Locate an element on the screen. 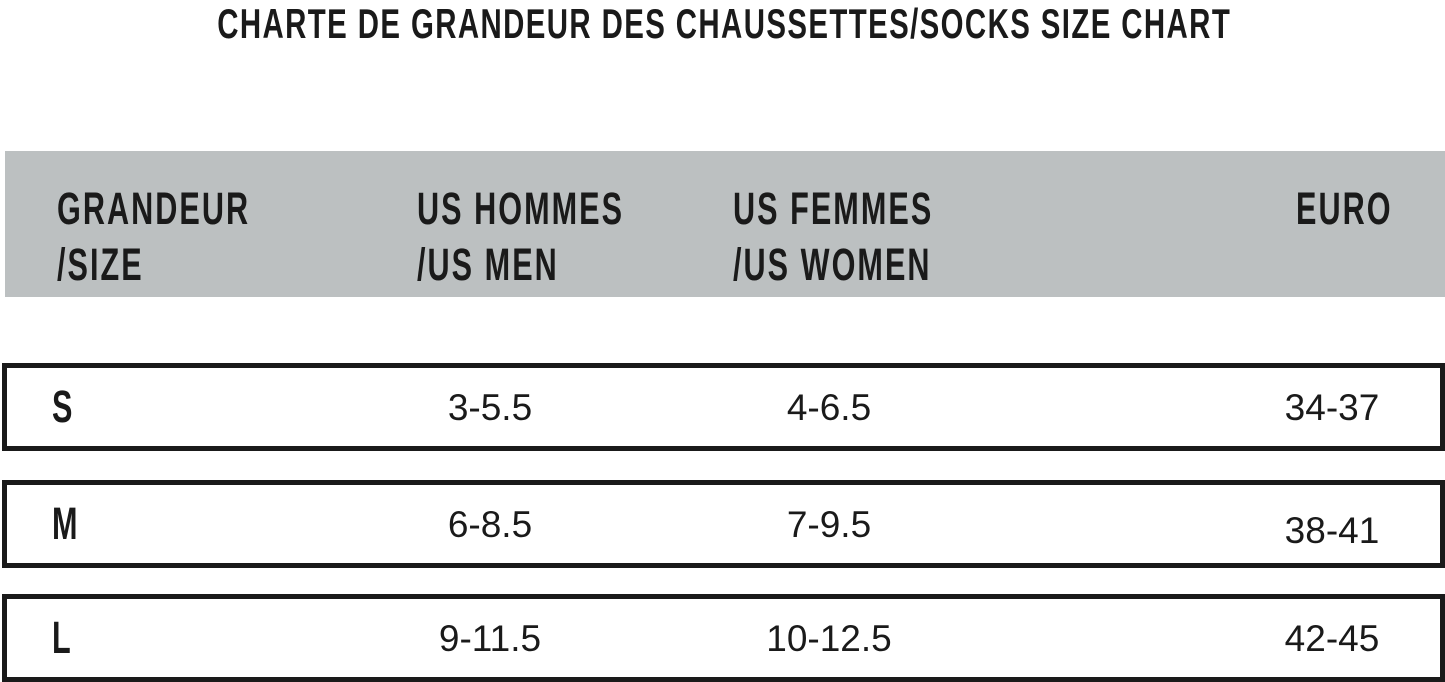  euro-cell: 42-45 is located at coordinates (1332, 638).